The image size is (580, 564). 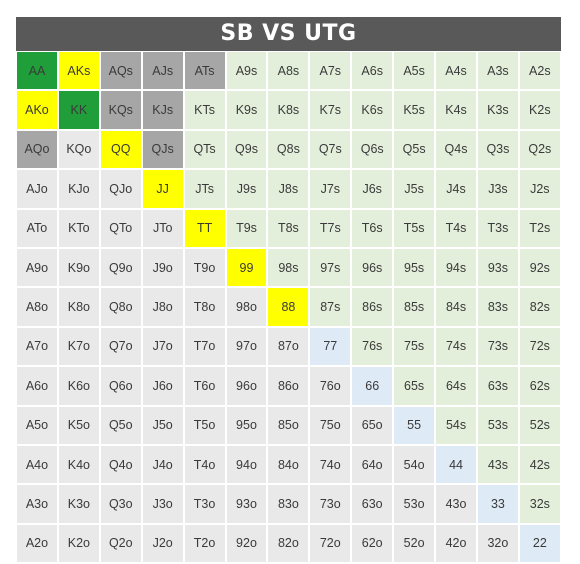 What do you see at coordinates (372, 71) in the screenshot?
I see `hand-cell: A6s` at bounding box center [372, 71].